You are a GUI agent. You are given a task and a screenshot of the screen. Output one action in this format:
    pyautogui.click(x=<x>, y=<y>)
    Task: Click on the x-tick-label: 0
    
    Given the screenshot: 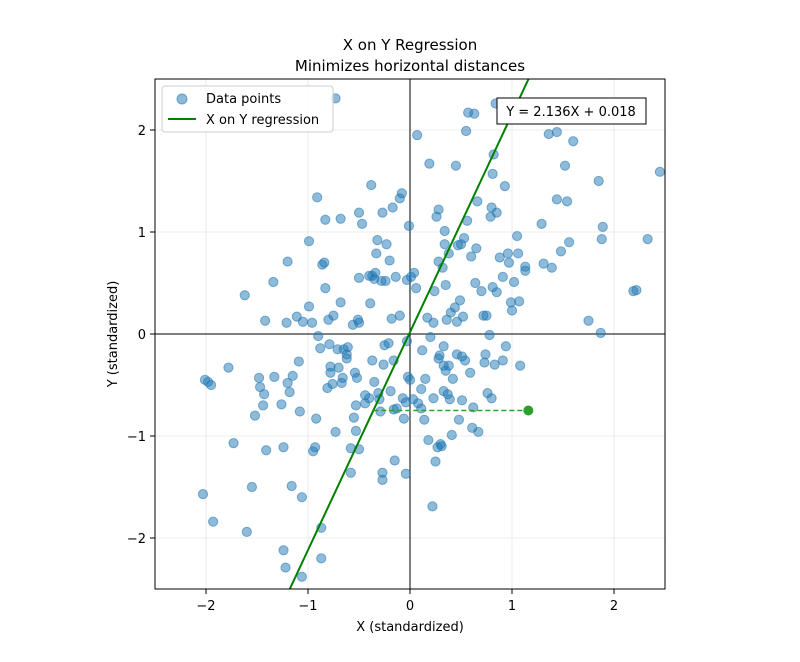 What is the action you would take?
    pyautogui.click(x=410, y=606)
    